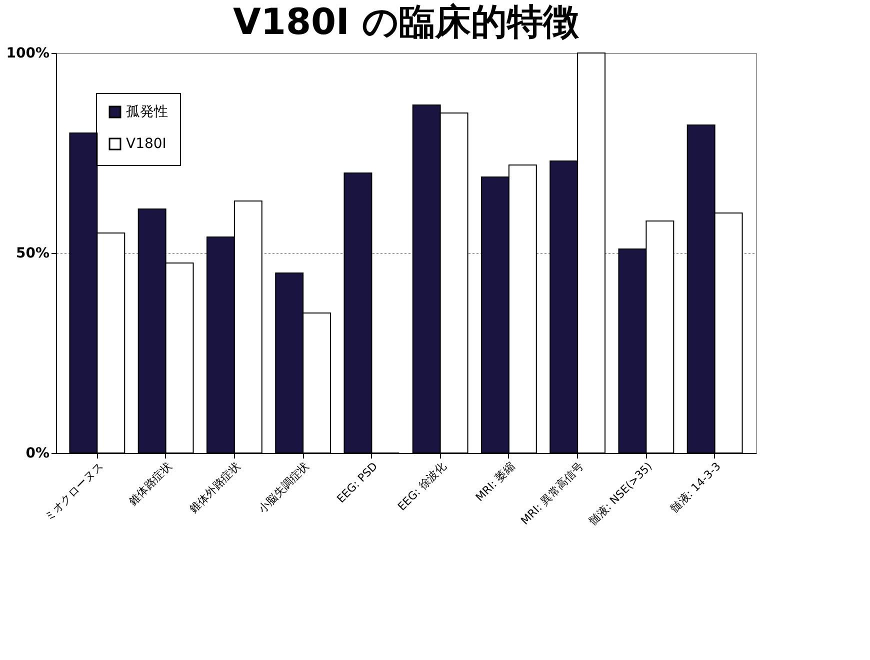  I want to click on x-tick-label: 錐体外路症状, so click(215, 488).